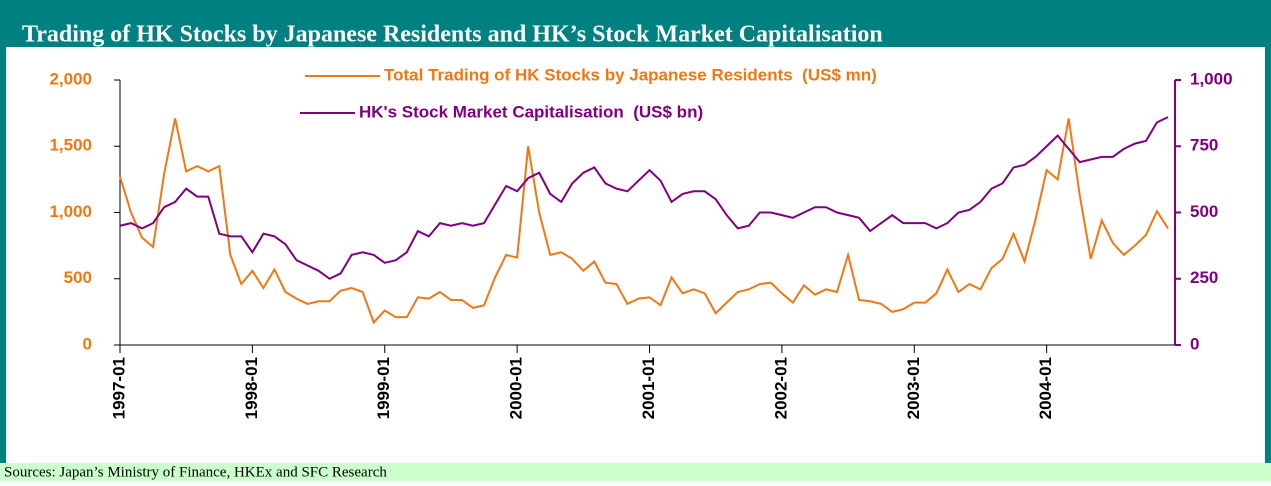 Image resolution: width=1271 pixels, height=486 pixels. I want to click on x-tick-label: 1997-01, so click(118, 388).